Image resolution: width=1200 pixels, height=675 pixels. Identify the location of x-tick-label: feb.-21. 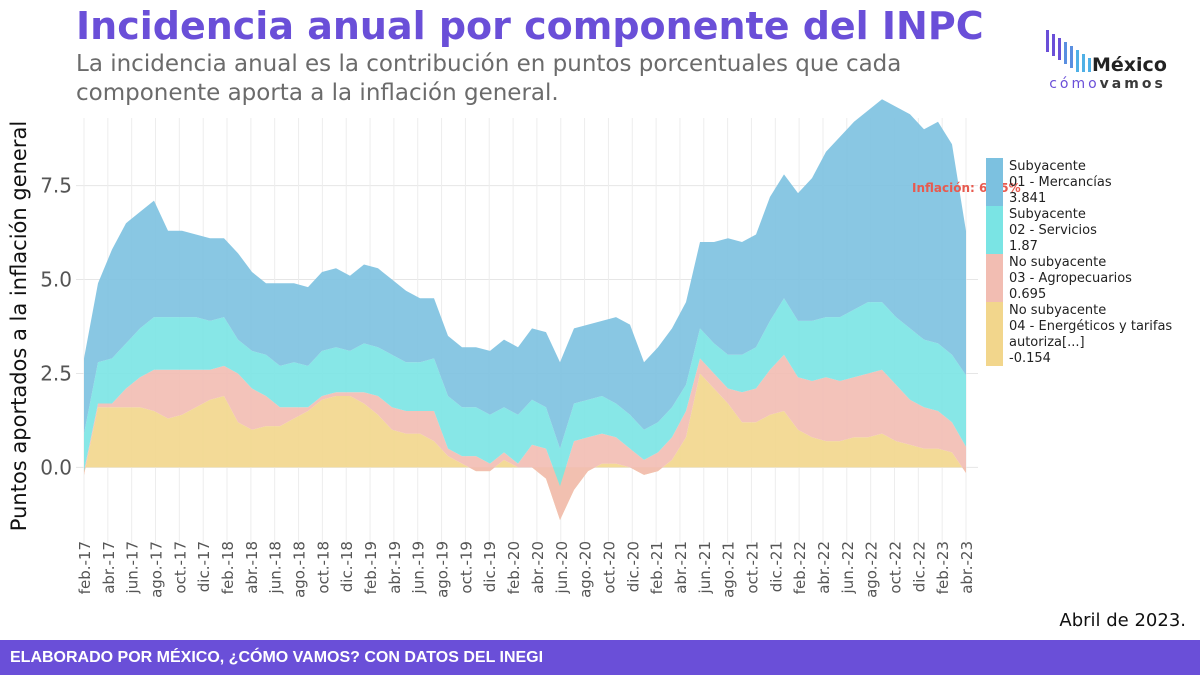
(657, 567).